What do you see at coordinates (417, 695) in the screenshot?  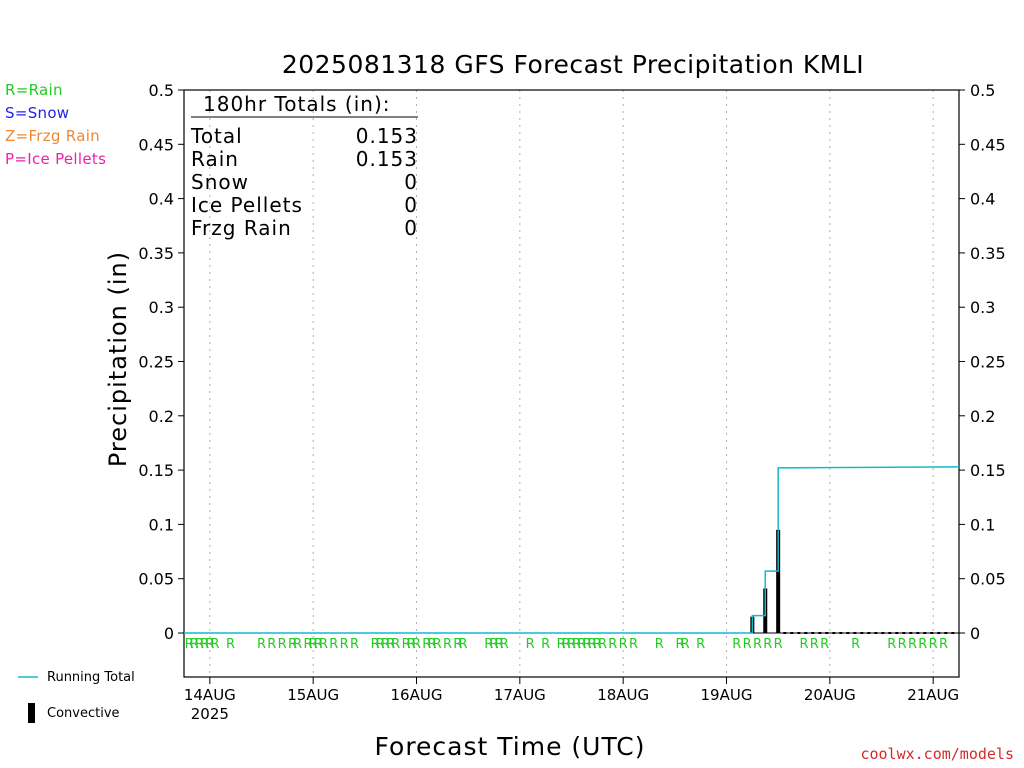 I see `x-tick-label: 16AUG` at bounding box center [417, 695].